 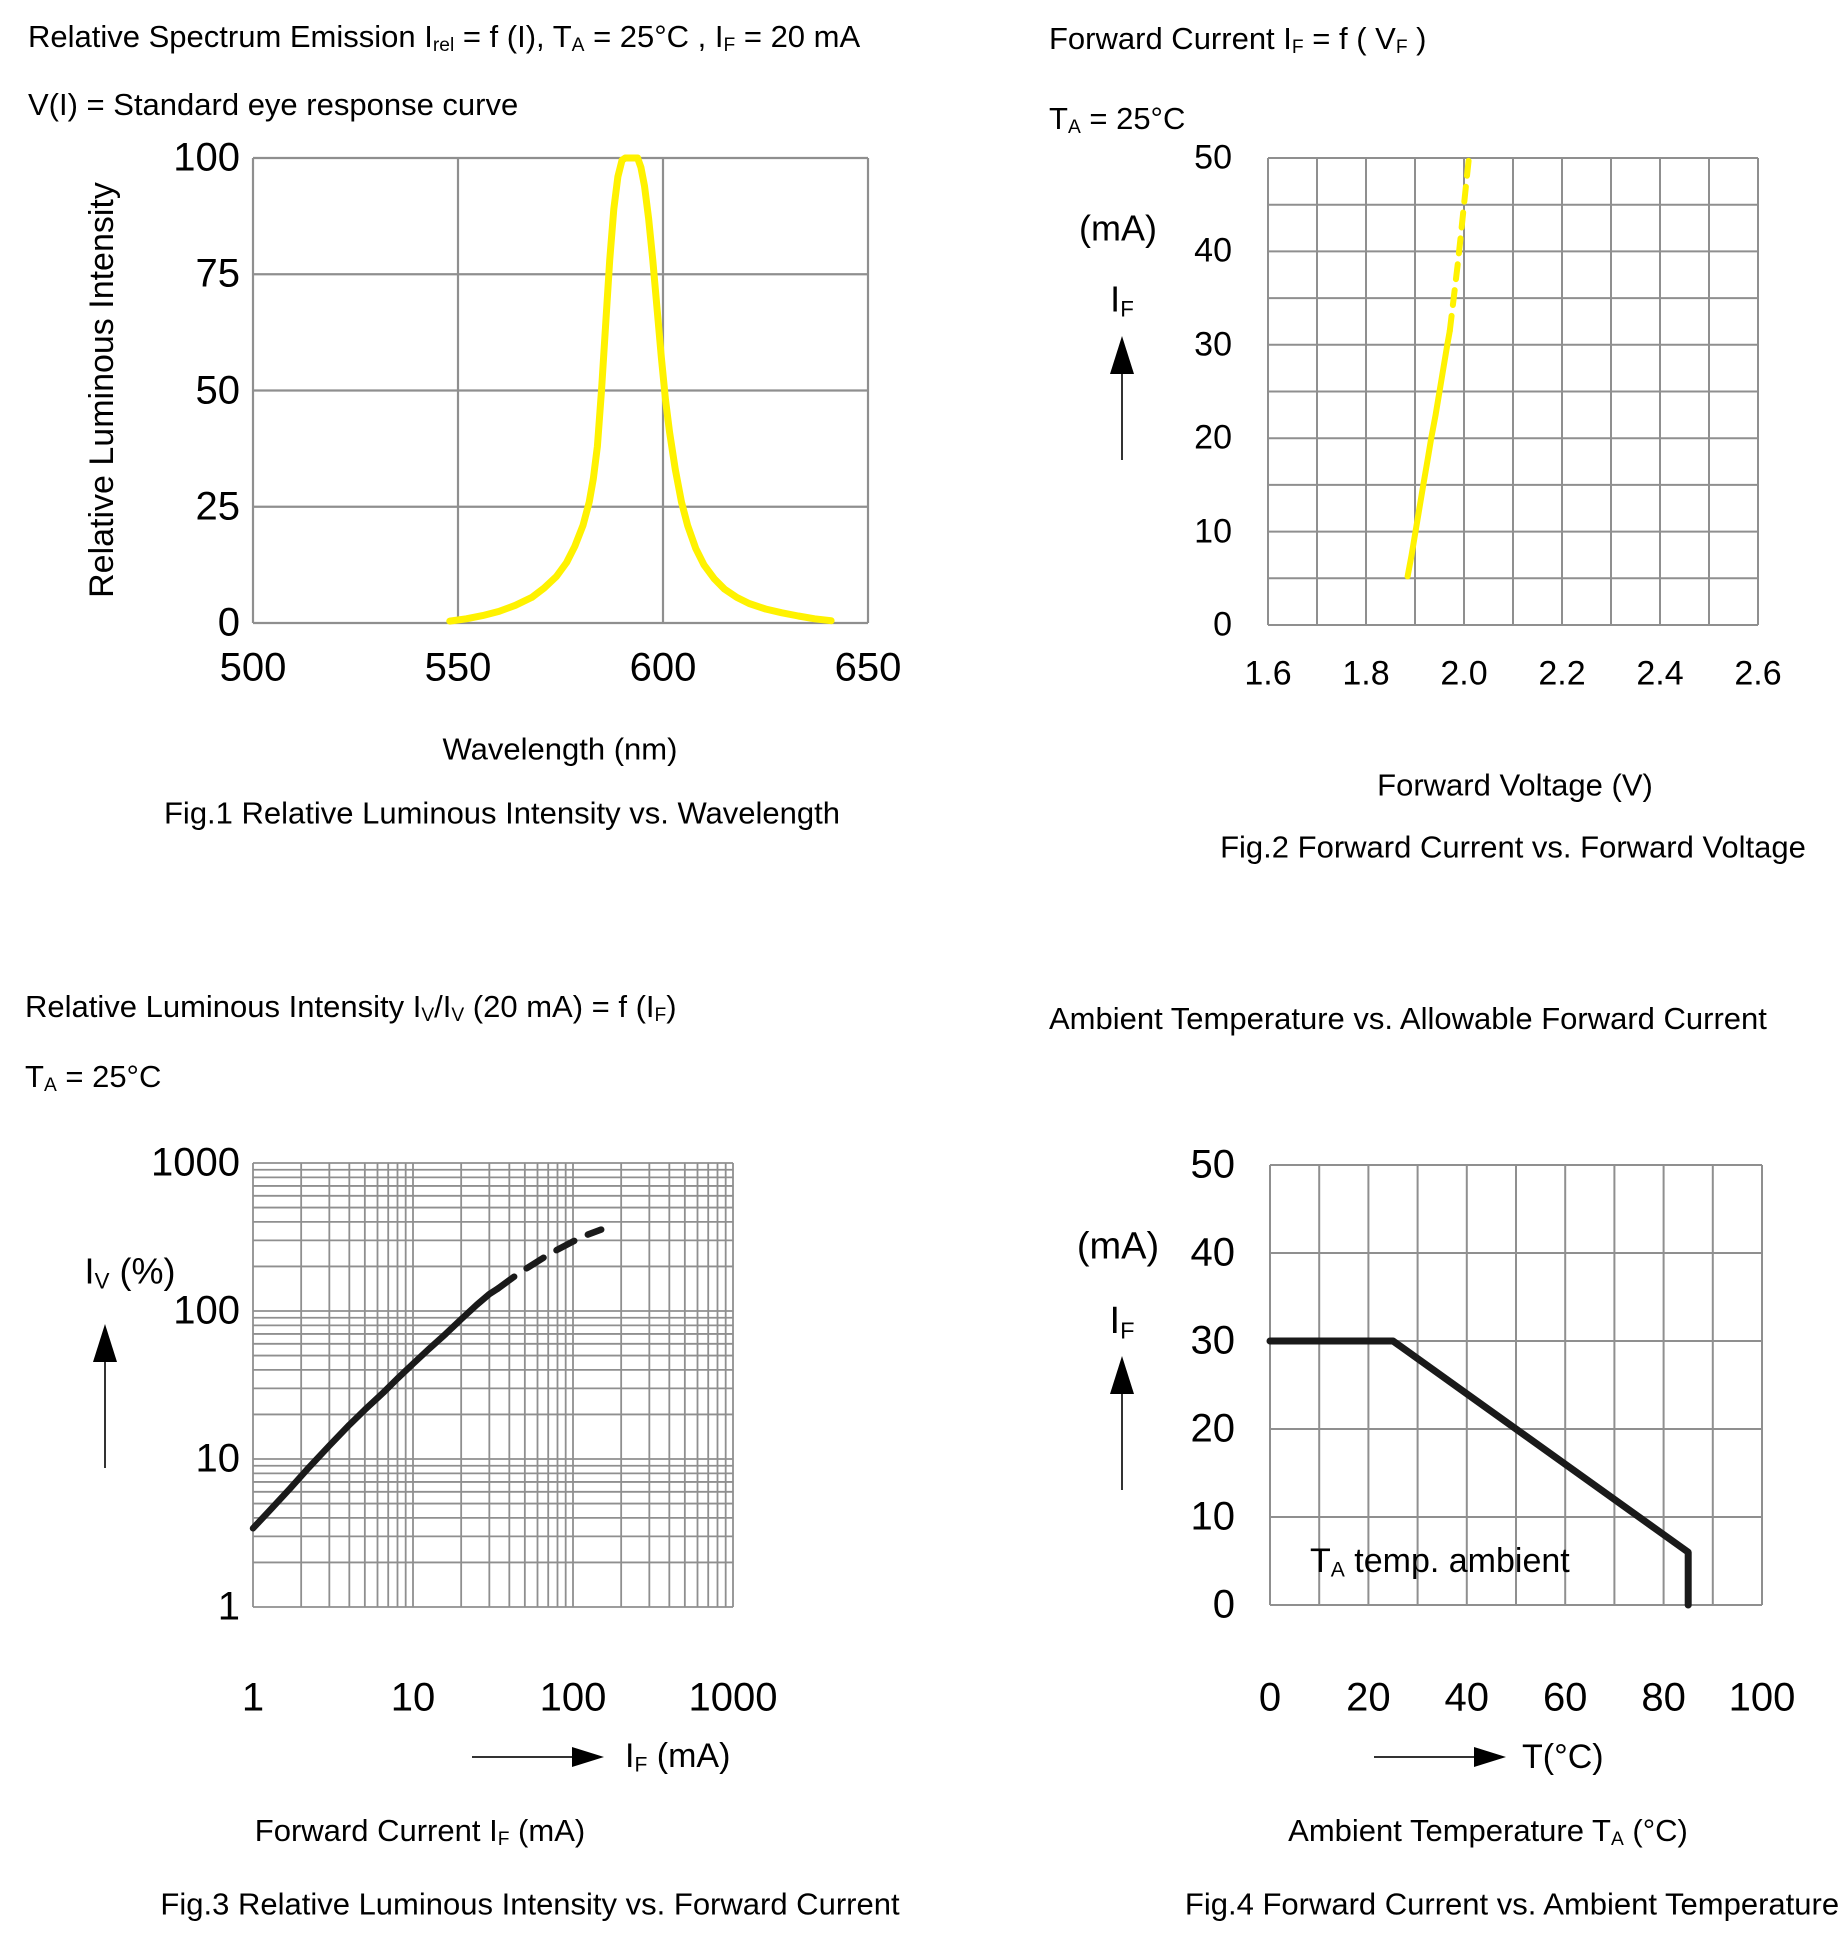 I want to click on fig3-right-arrow-icon, so click(x=538, y=1757).